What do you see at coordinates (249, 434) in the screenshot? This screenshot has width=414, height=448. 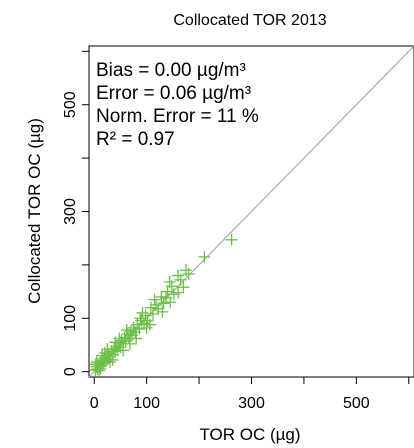 I see `x-axis-label: TOR OC (µg)` at bounding box center [249, 434].